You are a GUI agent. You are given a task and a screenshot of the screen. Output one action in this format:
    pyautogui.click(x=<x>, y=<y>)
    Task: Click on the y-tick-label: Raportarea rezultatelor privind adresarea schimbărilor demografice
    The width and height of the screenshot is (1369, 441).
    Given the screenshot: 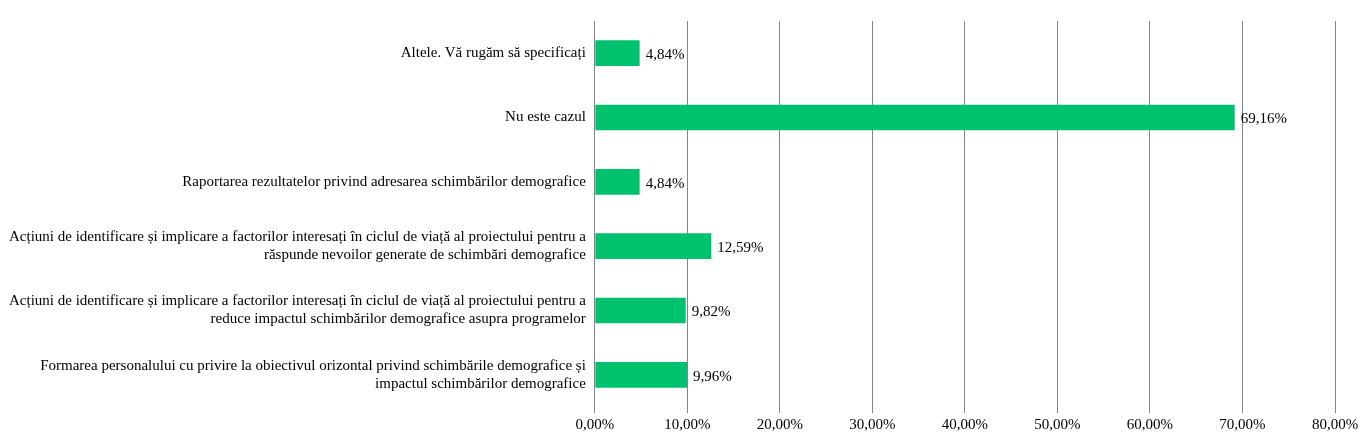 What is the action you would take?
    pyautogui.click(x=384, y=180)
    